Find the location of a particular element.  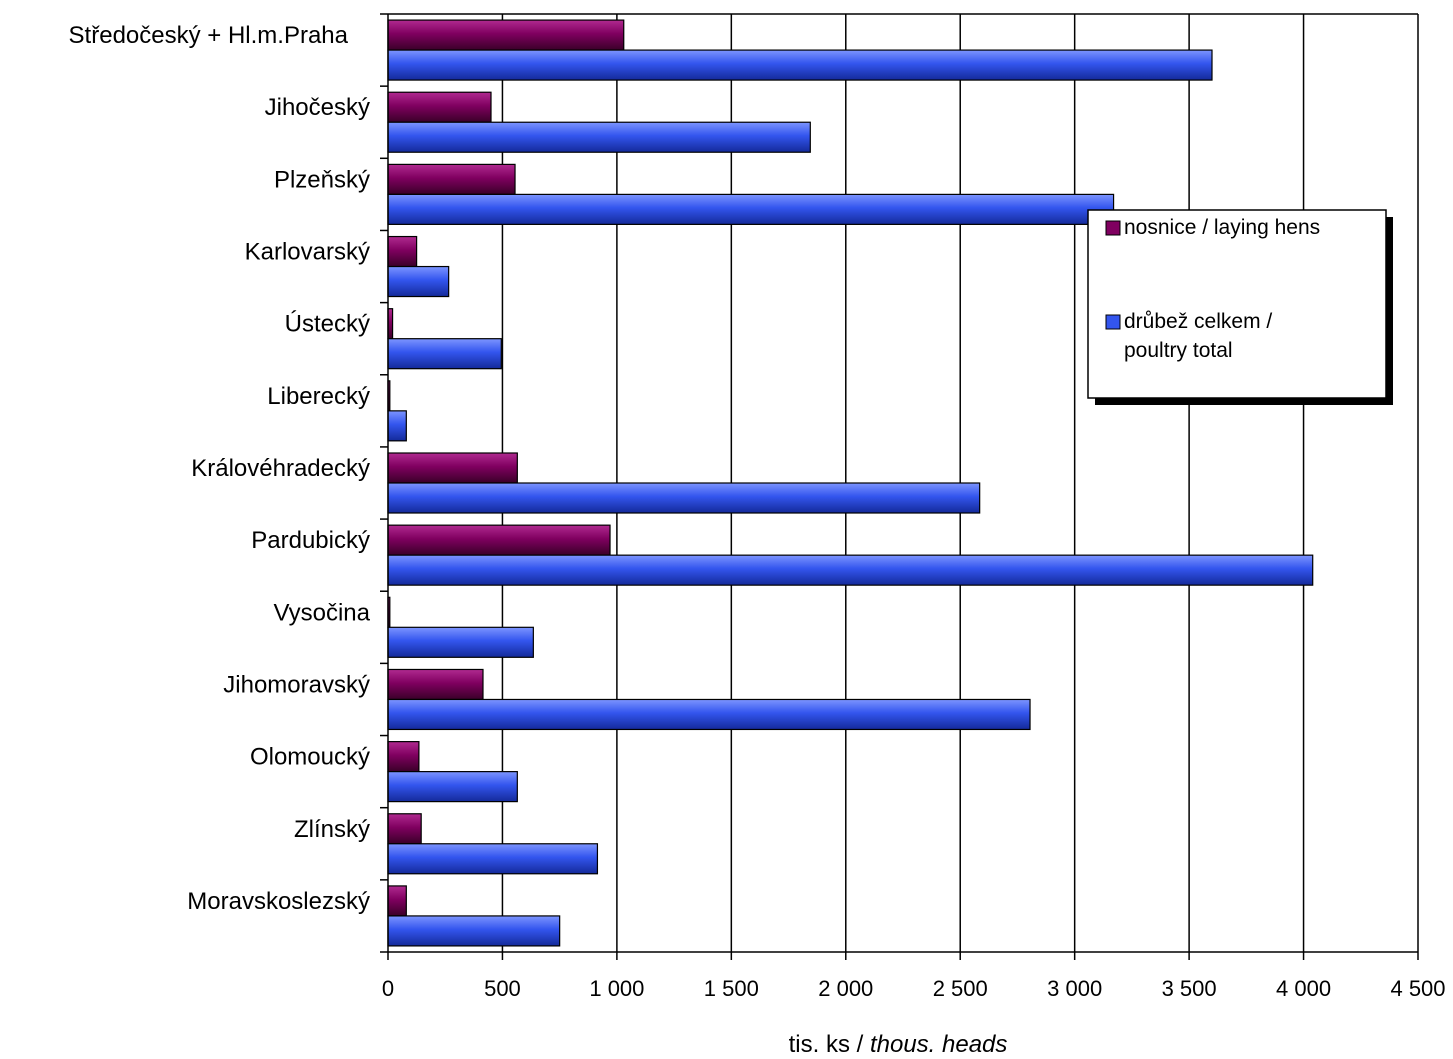

x-tick-label-0: 0 is located at coordinates (388, 988).